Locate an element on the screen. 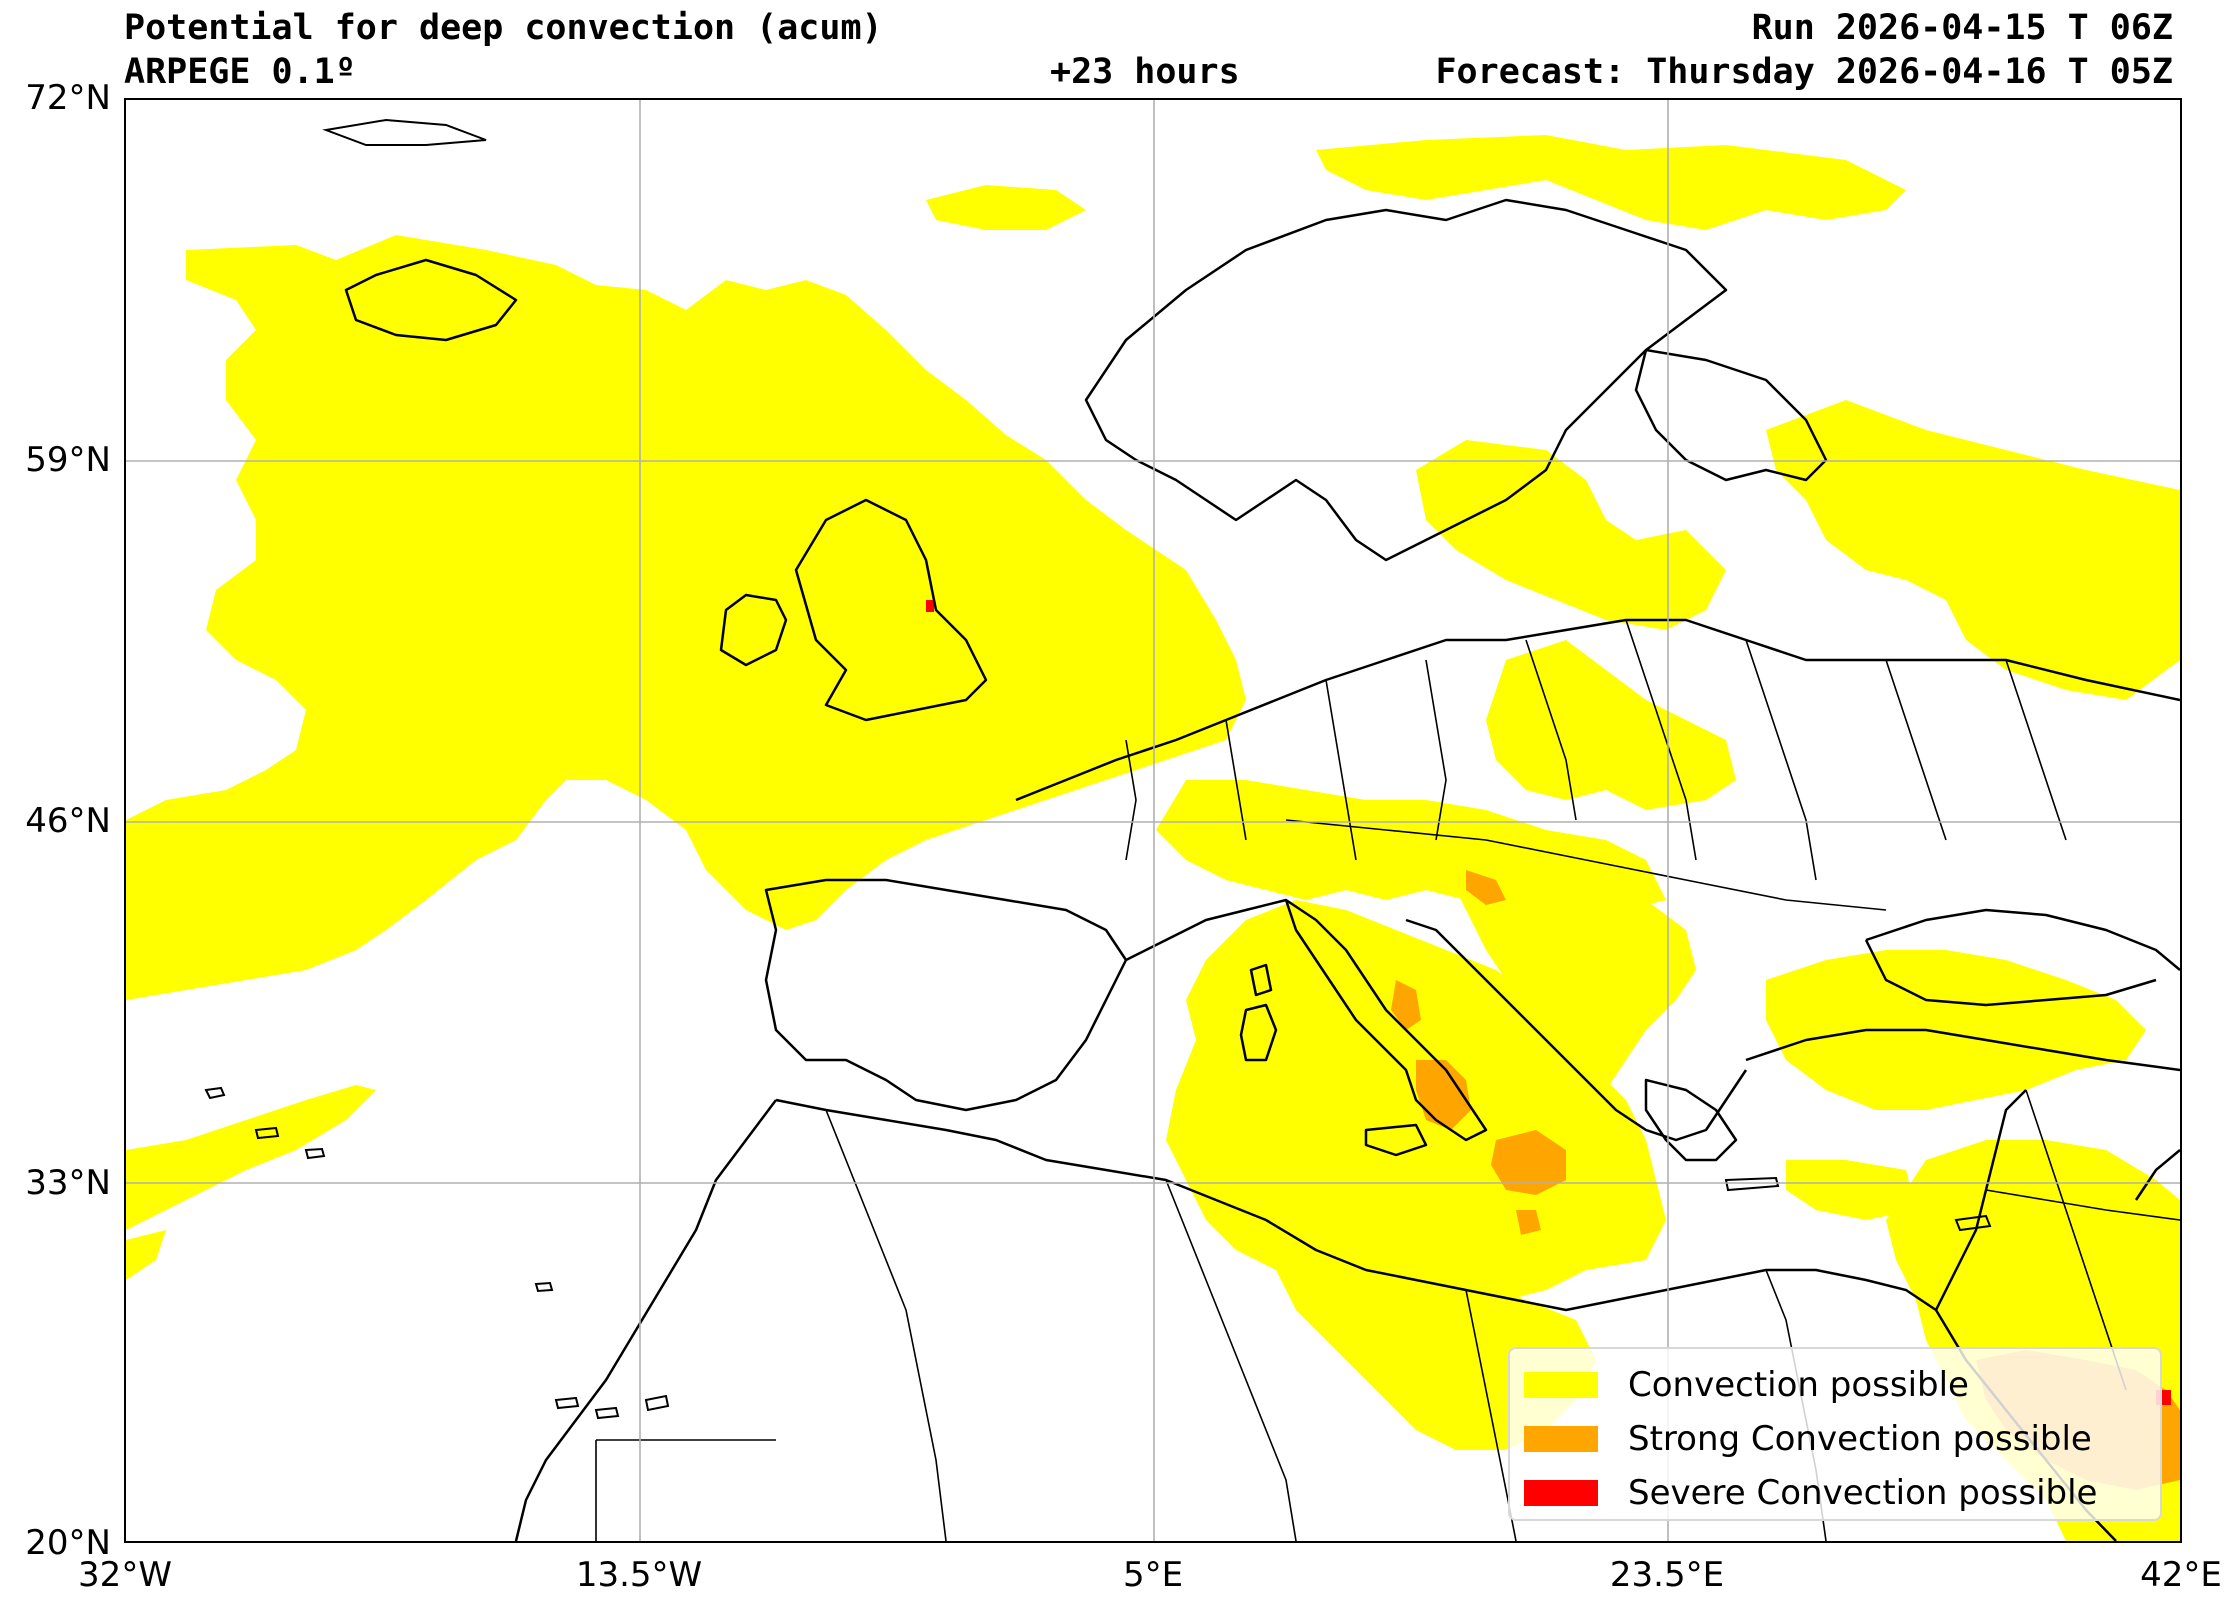 This screenshot has width=2233, height=1604. convection-area-canaries is located at coordinates (251, 1157).